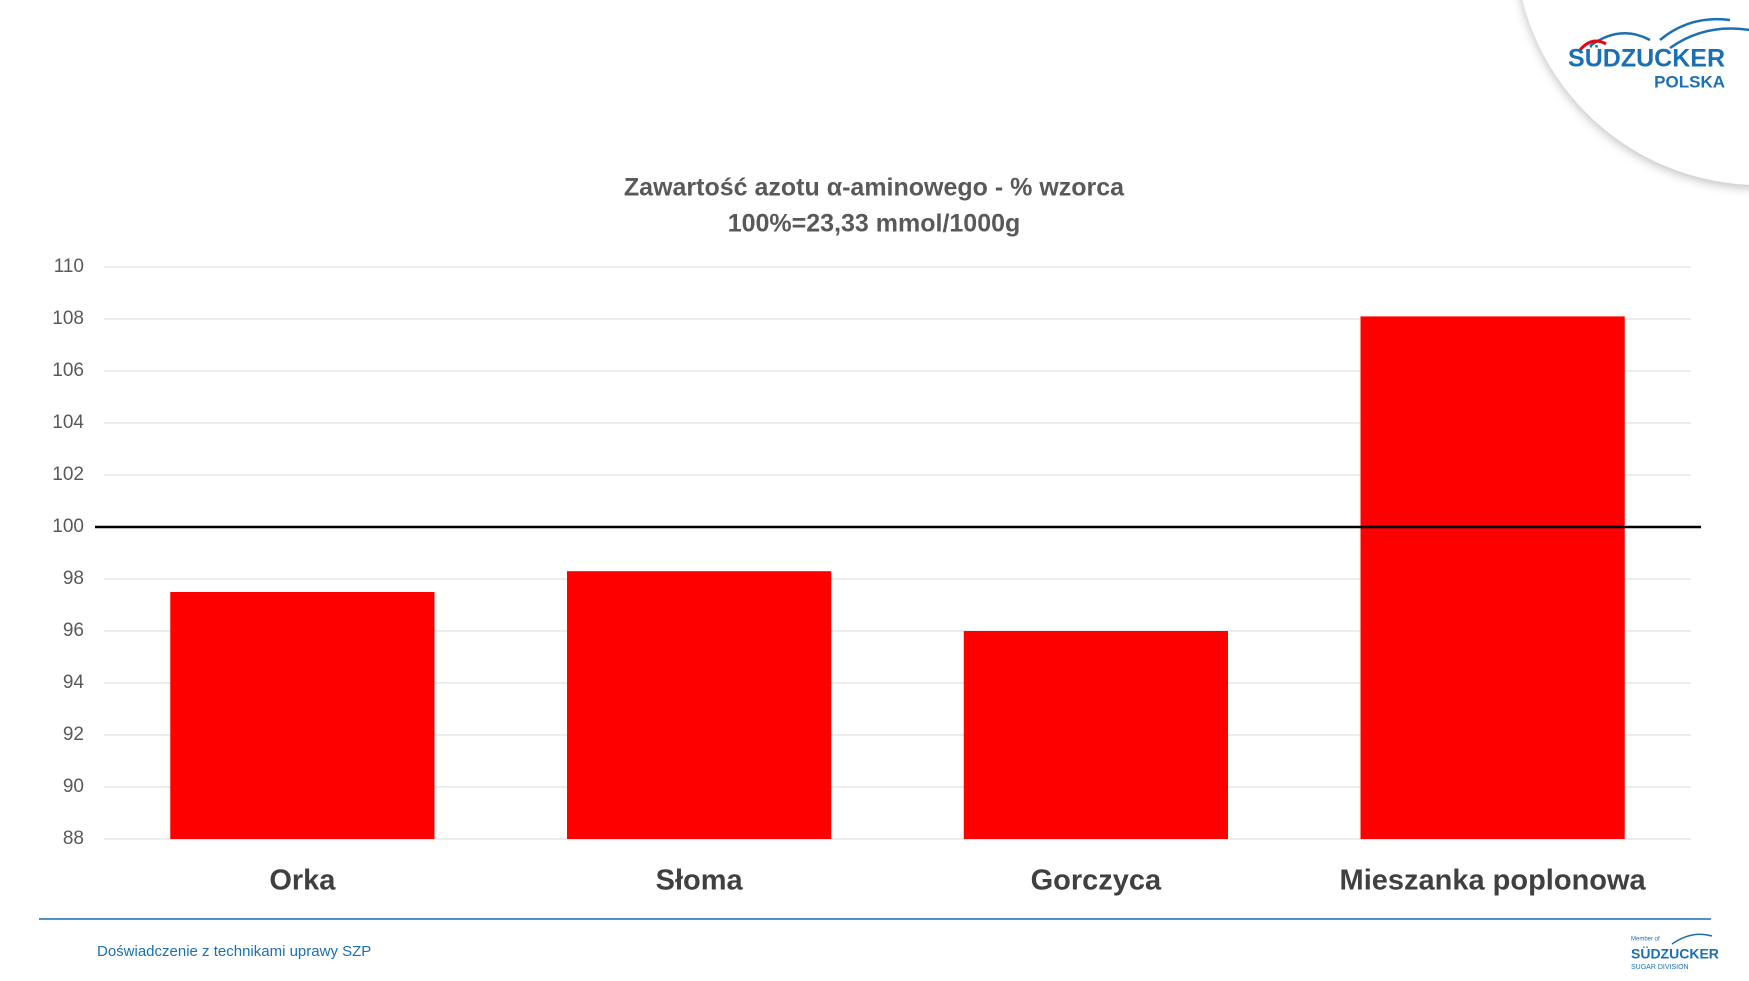 This screenshot has width=1749, height=981. Describe the element at coordinates (68, 422) in the screenshot. I see `y-tick-label: 104` at that location.